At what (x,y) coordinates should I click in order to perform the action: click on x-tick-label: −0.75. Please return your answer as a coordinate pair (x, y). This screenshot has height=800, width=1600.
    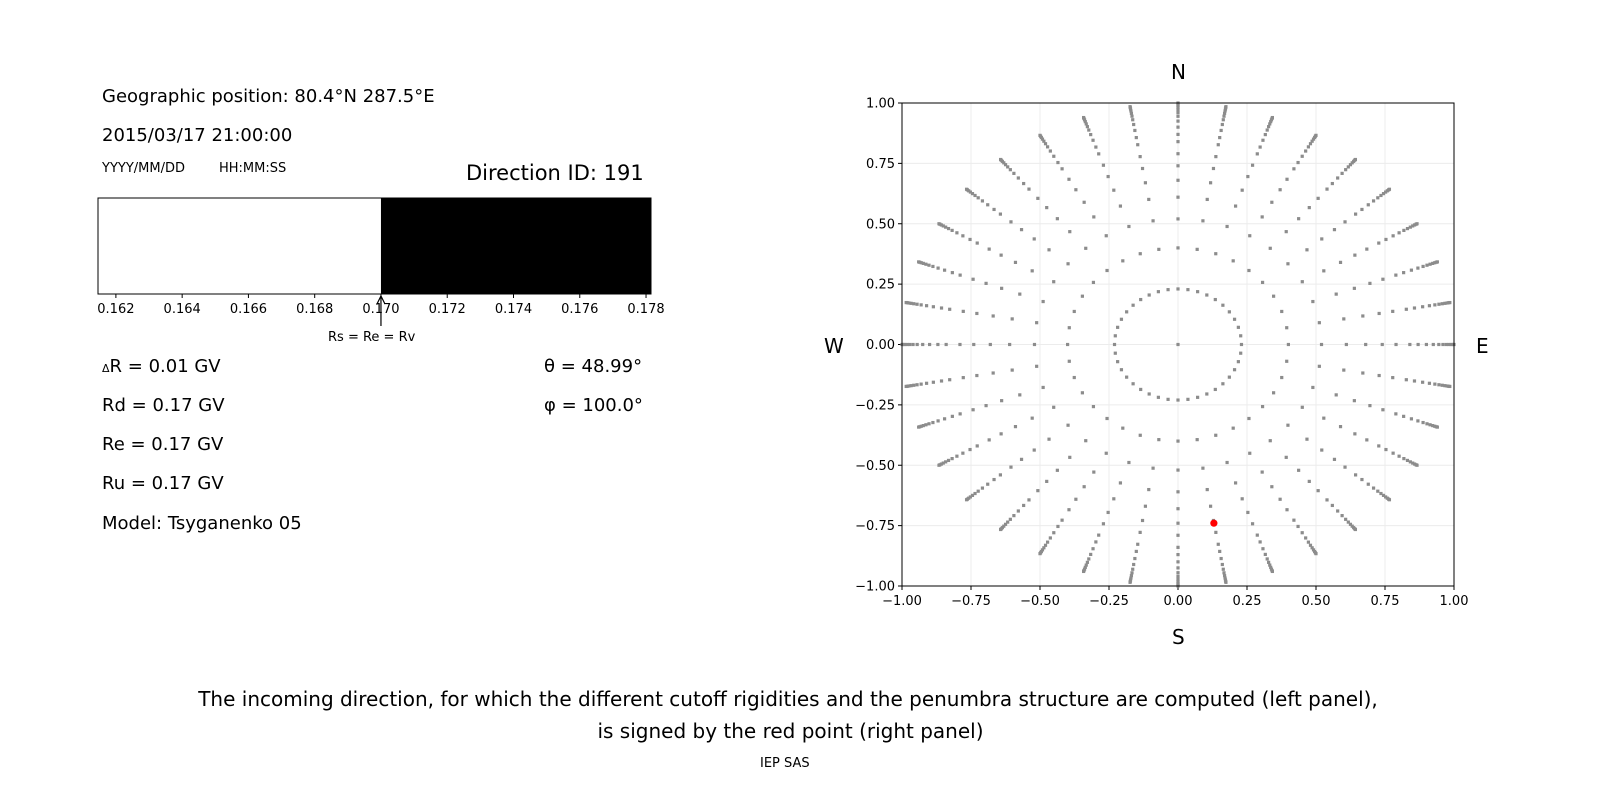
    Looking at the image, I should click on (971, 601).